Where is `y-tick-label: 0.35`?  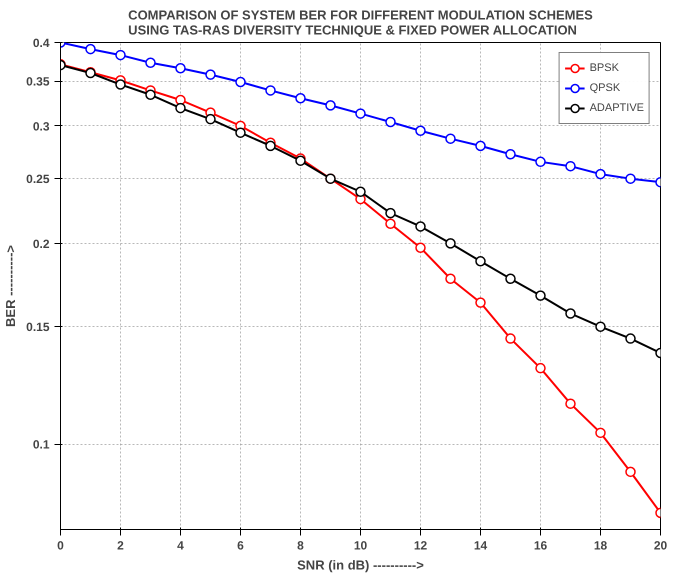 y-tick-label: 0.35 is located at coordinates (38, 81).